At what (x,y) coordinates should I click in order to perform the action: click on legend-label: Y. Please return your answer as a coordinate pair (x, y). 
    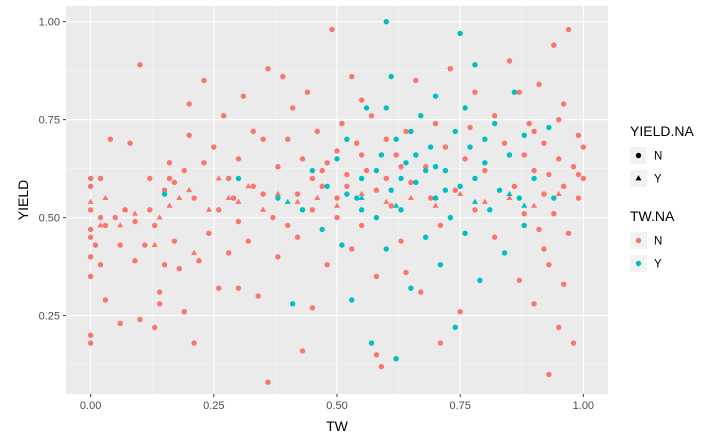
    Looking at the image, I should click on (658, 265).